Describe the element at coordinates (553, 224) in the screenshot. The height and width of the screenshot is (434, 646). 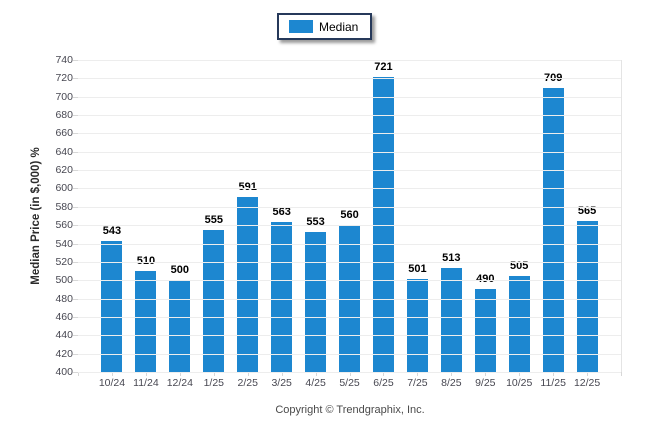
I see `bar-slot: 709 11/25` at that location.